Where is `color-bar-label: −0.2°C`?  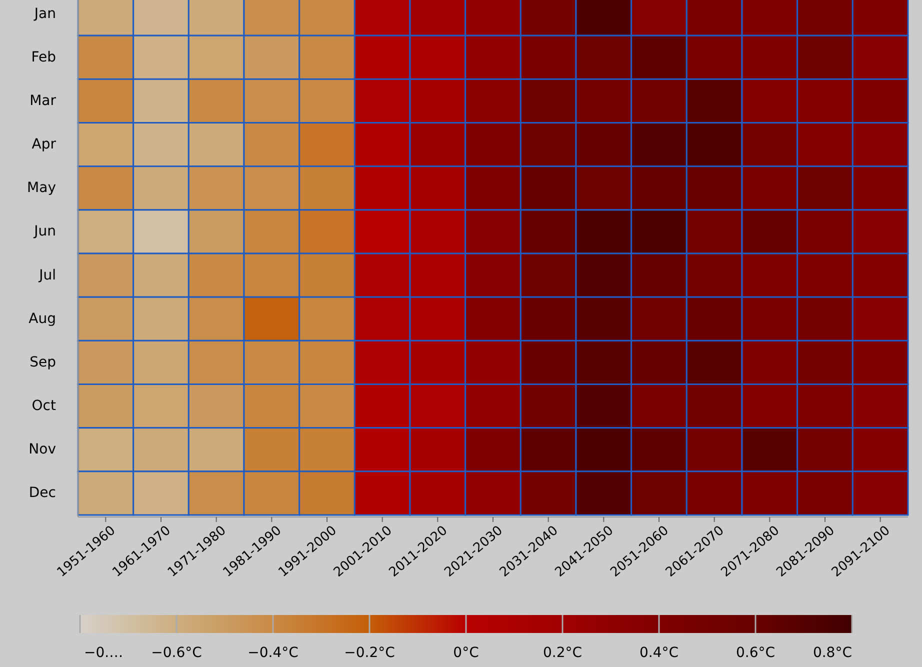
color-bar-label: −0.2°C is located at coordinates (370, 653).